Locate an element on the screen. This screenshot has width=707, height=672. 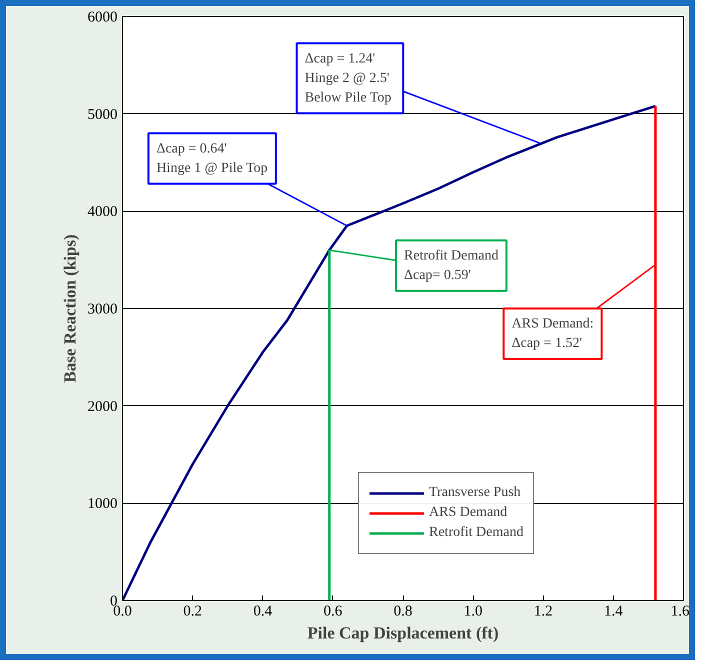
x-axis-title: Pile Cap Displacement (ft) is located at coordinates (403, 633).